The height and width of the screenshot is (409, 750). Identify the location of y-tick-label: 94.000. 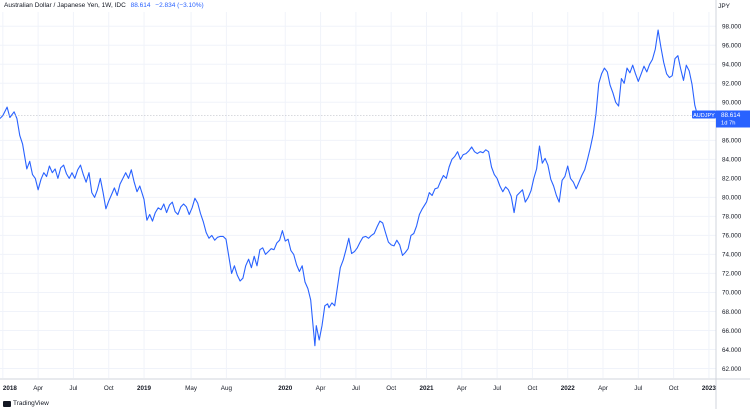
(732, 65).